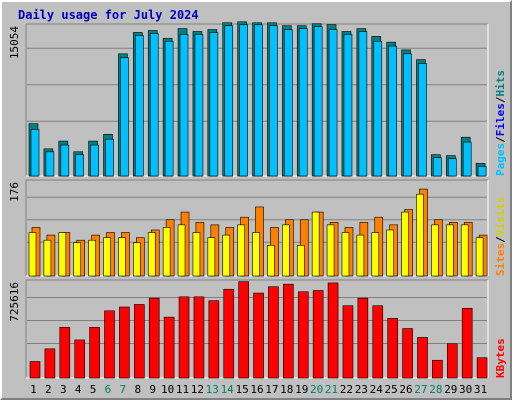 The image size is (512, 400). I want to click on day-label: 1, so click(33, 389).